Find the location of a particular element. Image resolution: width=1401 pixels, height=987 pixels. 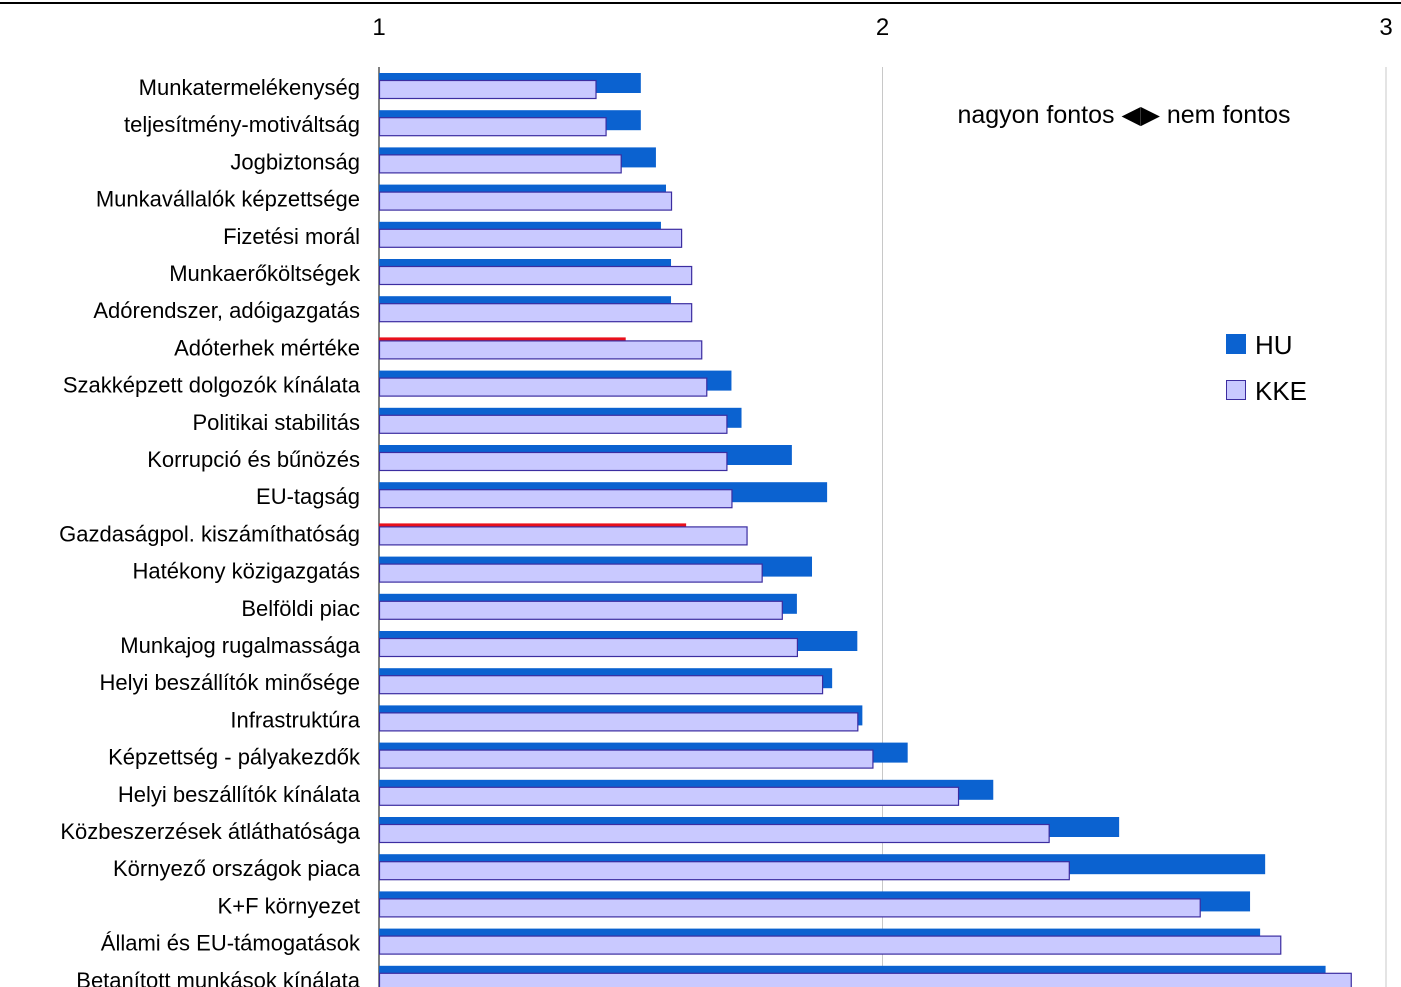

category-label-5: Munkaerőköltségek is located at coordinates (265, 273).